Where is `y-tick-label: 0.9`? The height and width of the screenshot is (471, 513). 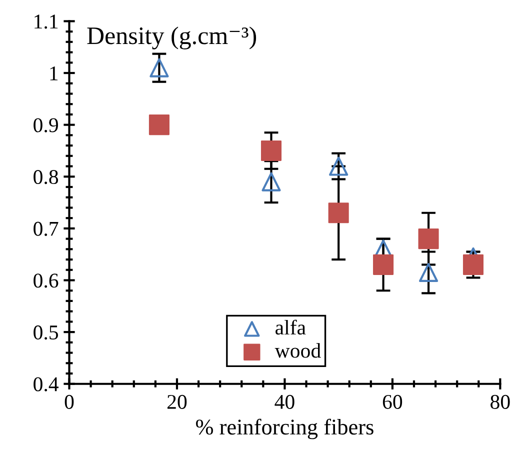
y-tick-label: 0.9 is located at coordinates (46, 125).